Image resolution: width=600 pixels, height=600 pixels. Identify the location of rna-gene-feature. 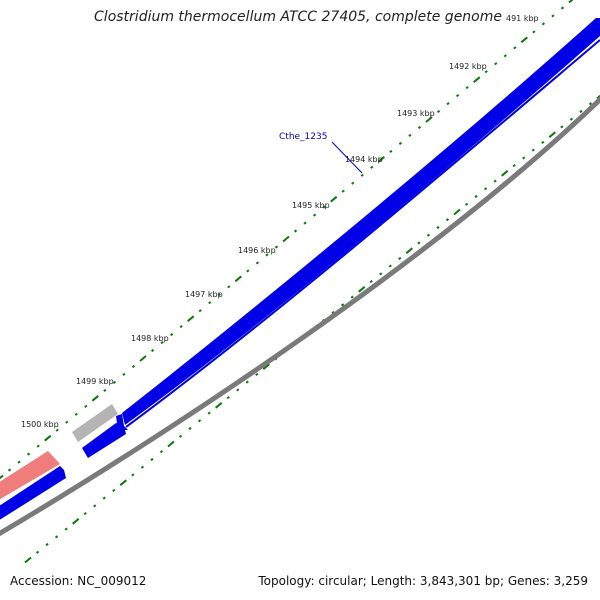
(95, 423).